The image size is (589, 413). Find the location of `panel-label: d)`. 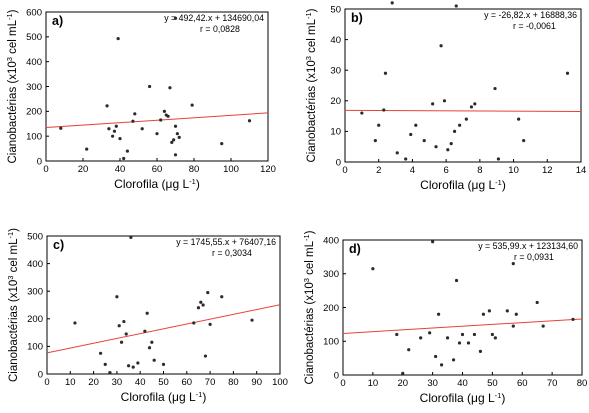

panel-label: d) is located at coordinates (355, 249).